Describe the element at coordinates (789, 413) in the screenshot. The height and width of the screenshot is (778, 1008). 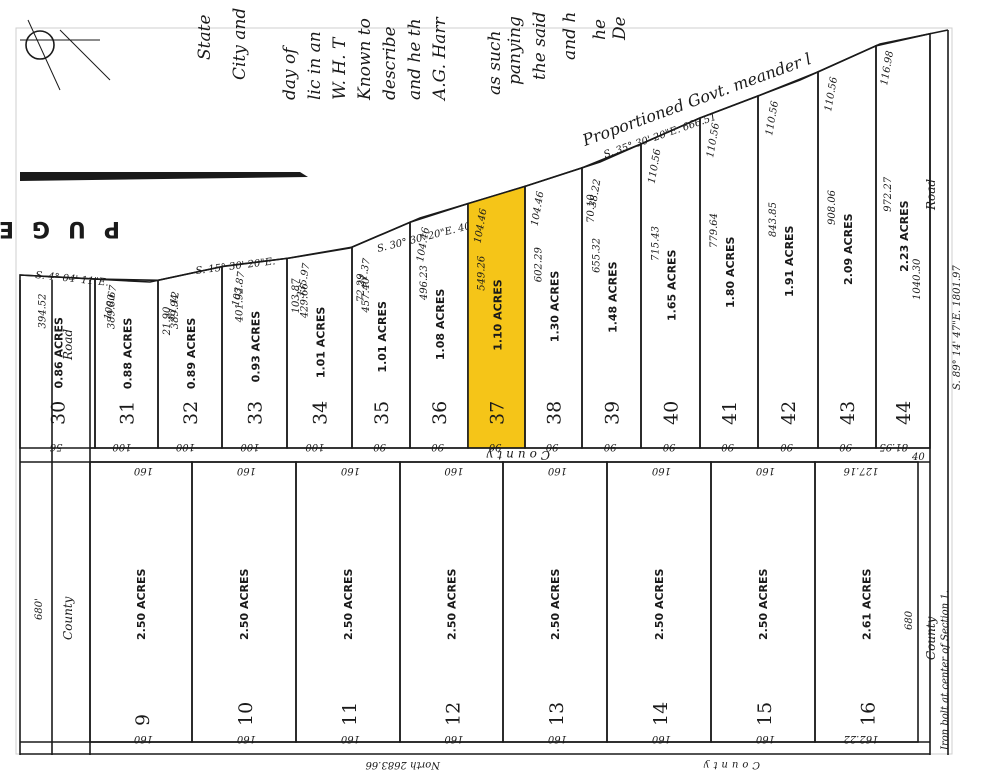
I see `lot-number: 42` at that location.